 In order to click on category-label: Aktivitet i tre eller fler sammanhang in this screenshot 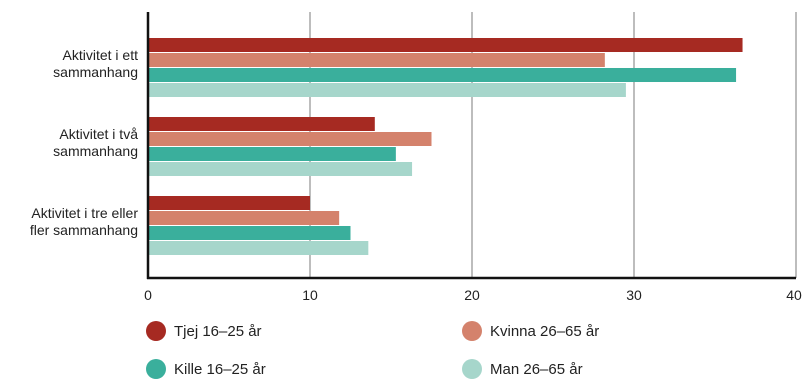, I will do `click(84, 221)`.